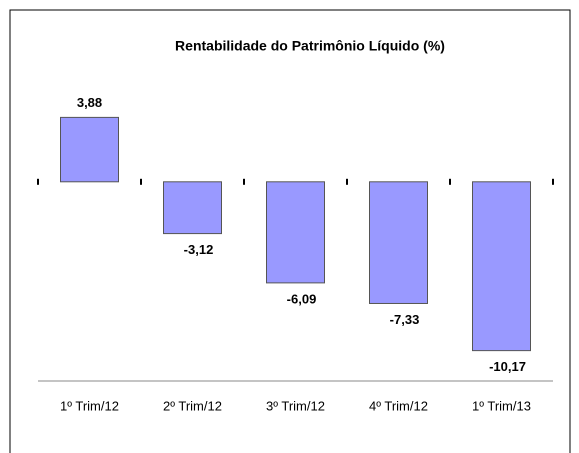 The image size is (579, 453). What do you see at coordinates (295, 405) in the screenshot?
I see `x-tick-label: 3º Trim/12` at bounding box center [295, 405].